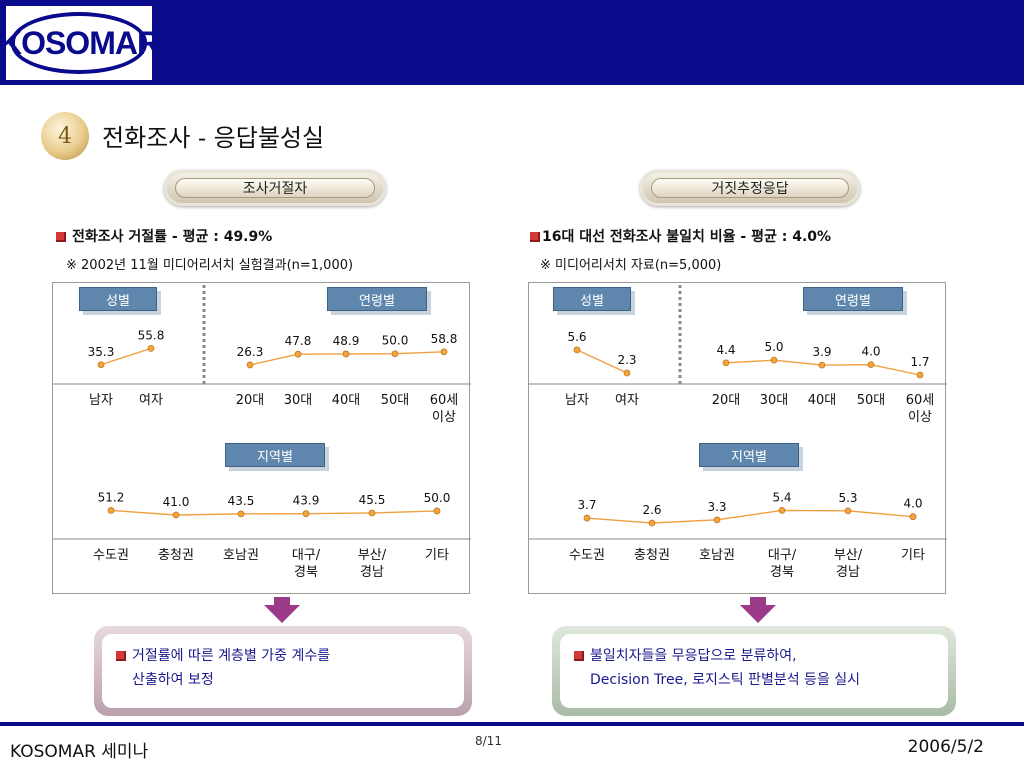  Describe the element at coordinates (172, 237) in the screenshot. I see `left-headline-text: 전화조사 거절률 - 평균 : 49.9%` at that location.